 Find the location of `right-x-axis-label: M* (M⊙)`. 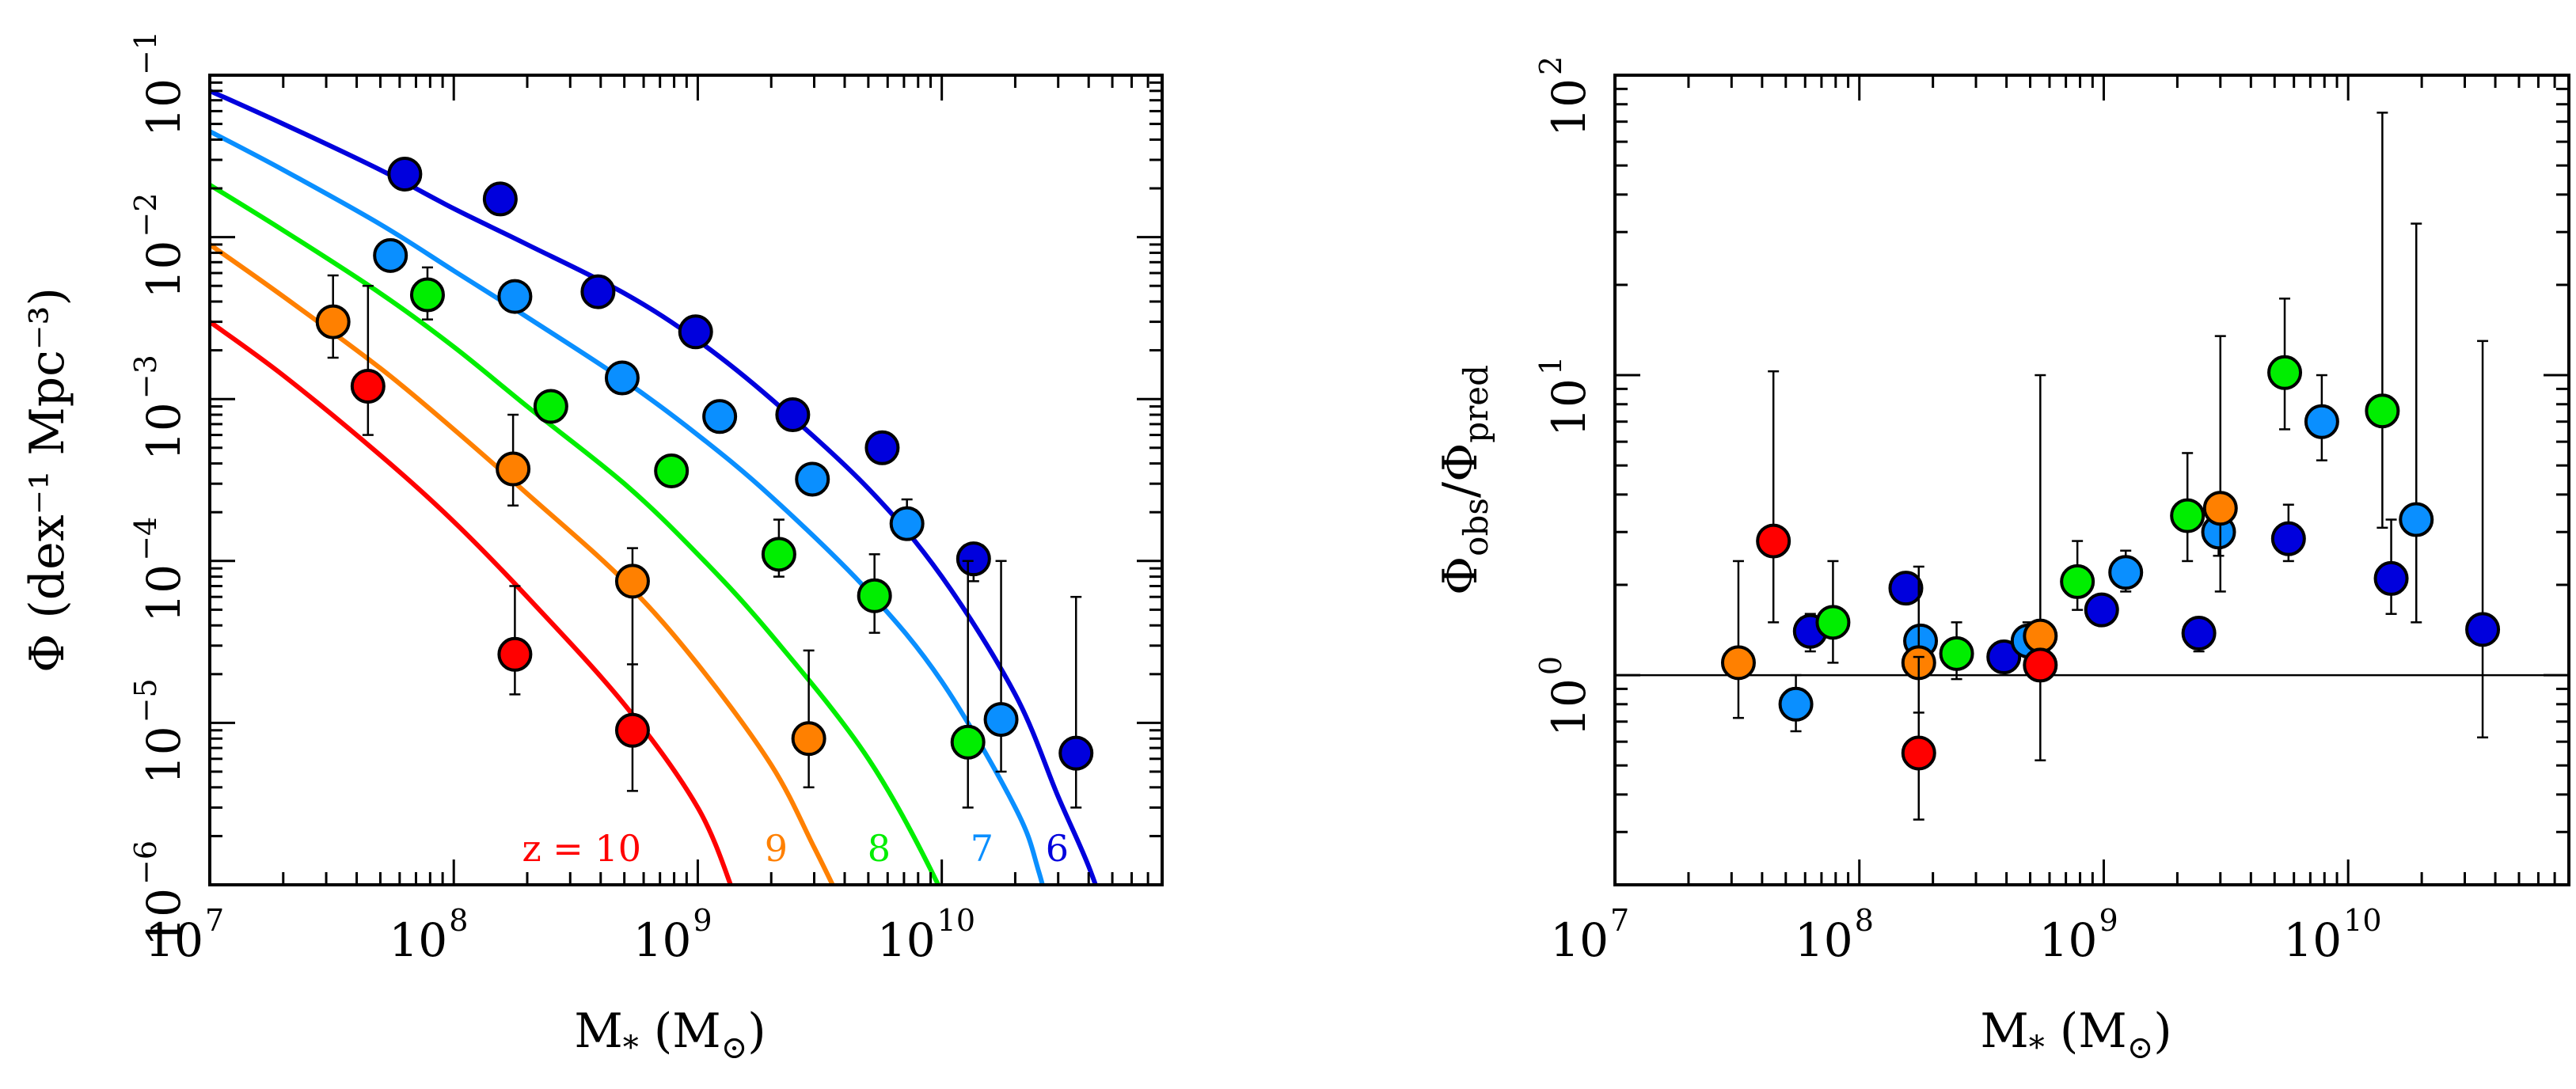

right-x-axis-label: M* (M⊙) is located at coordinates (2075, 1035).